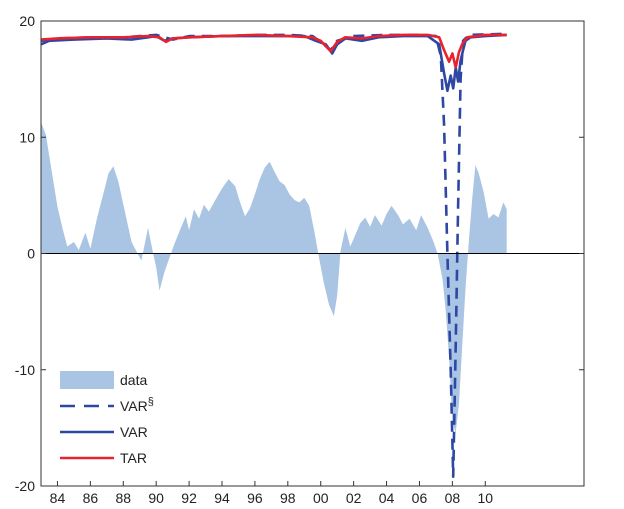  I want to click on series-tar-line, so click(273, 51).